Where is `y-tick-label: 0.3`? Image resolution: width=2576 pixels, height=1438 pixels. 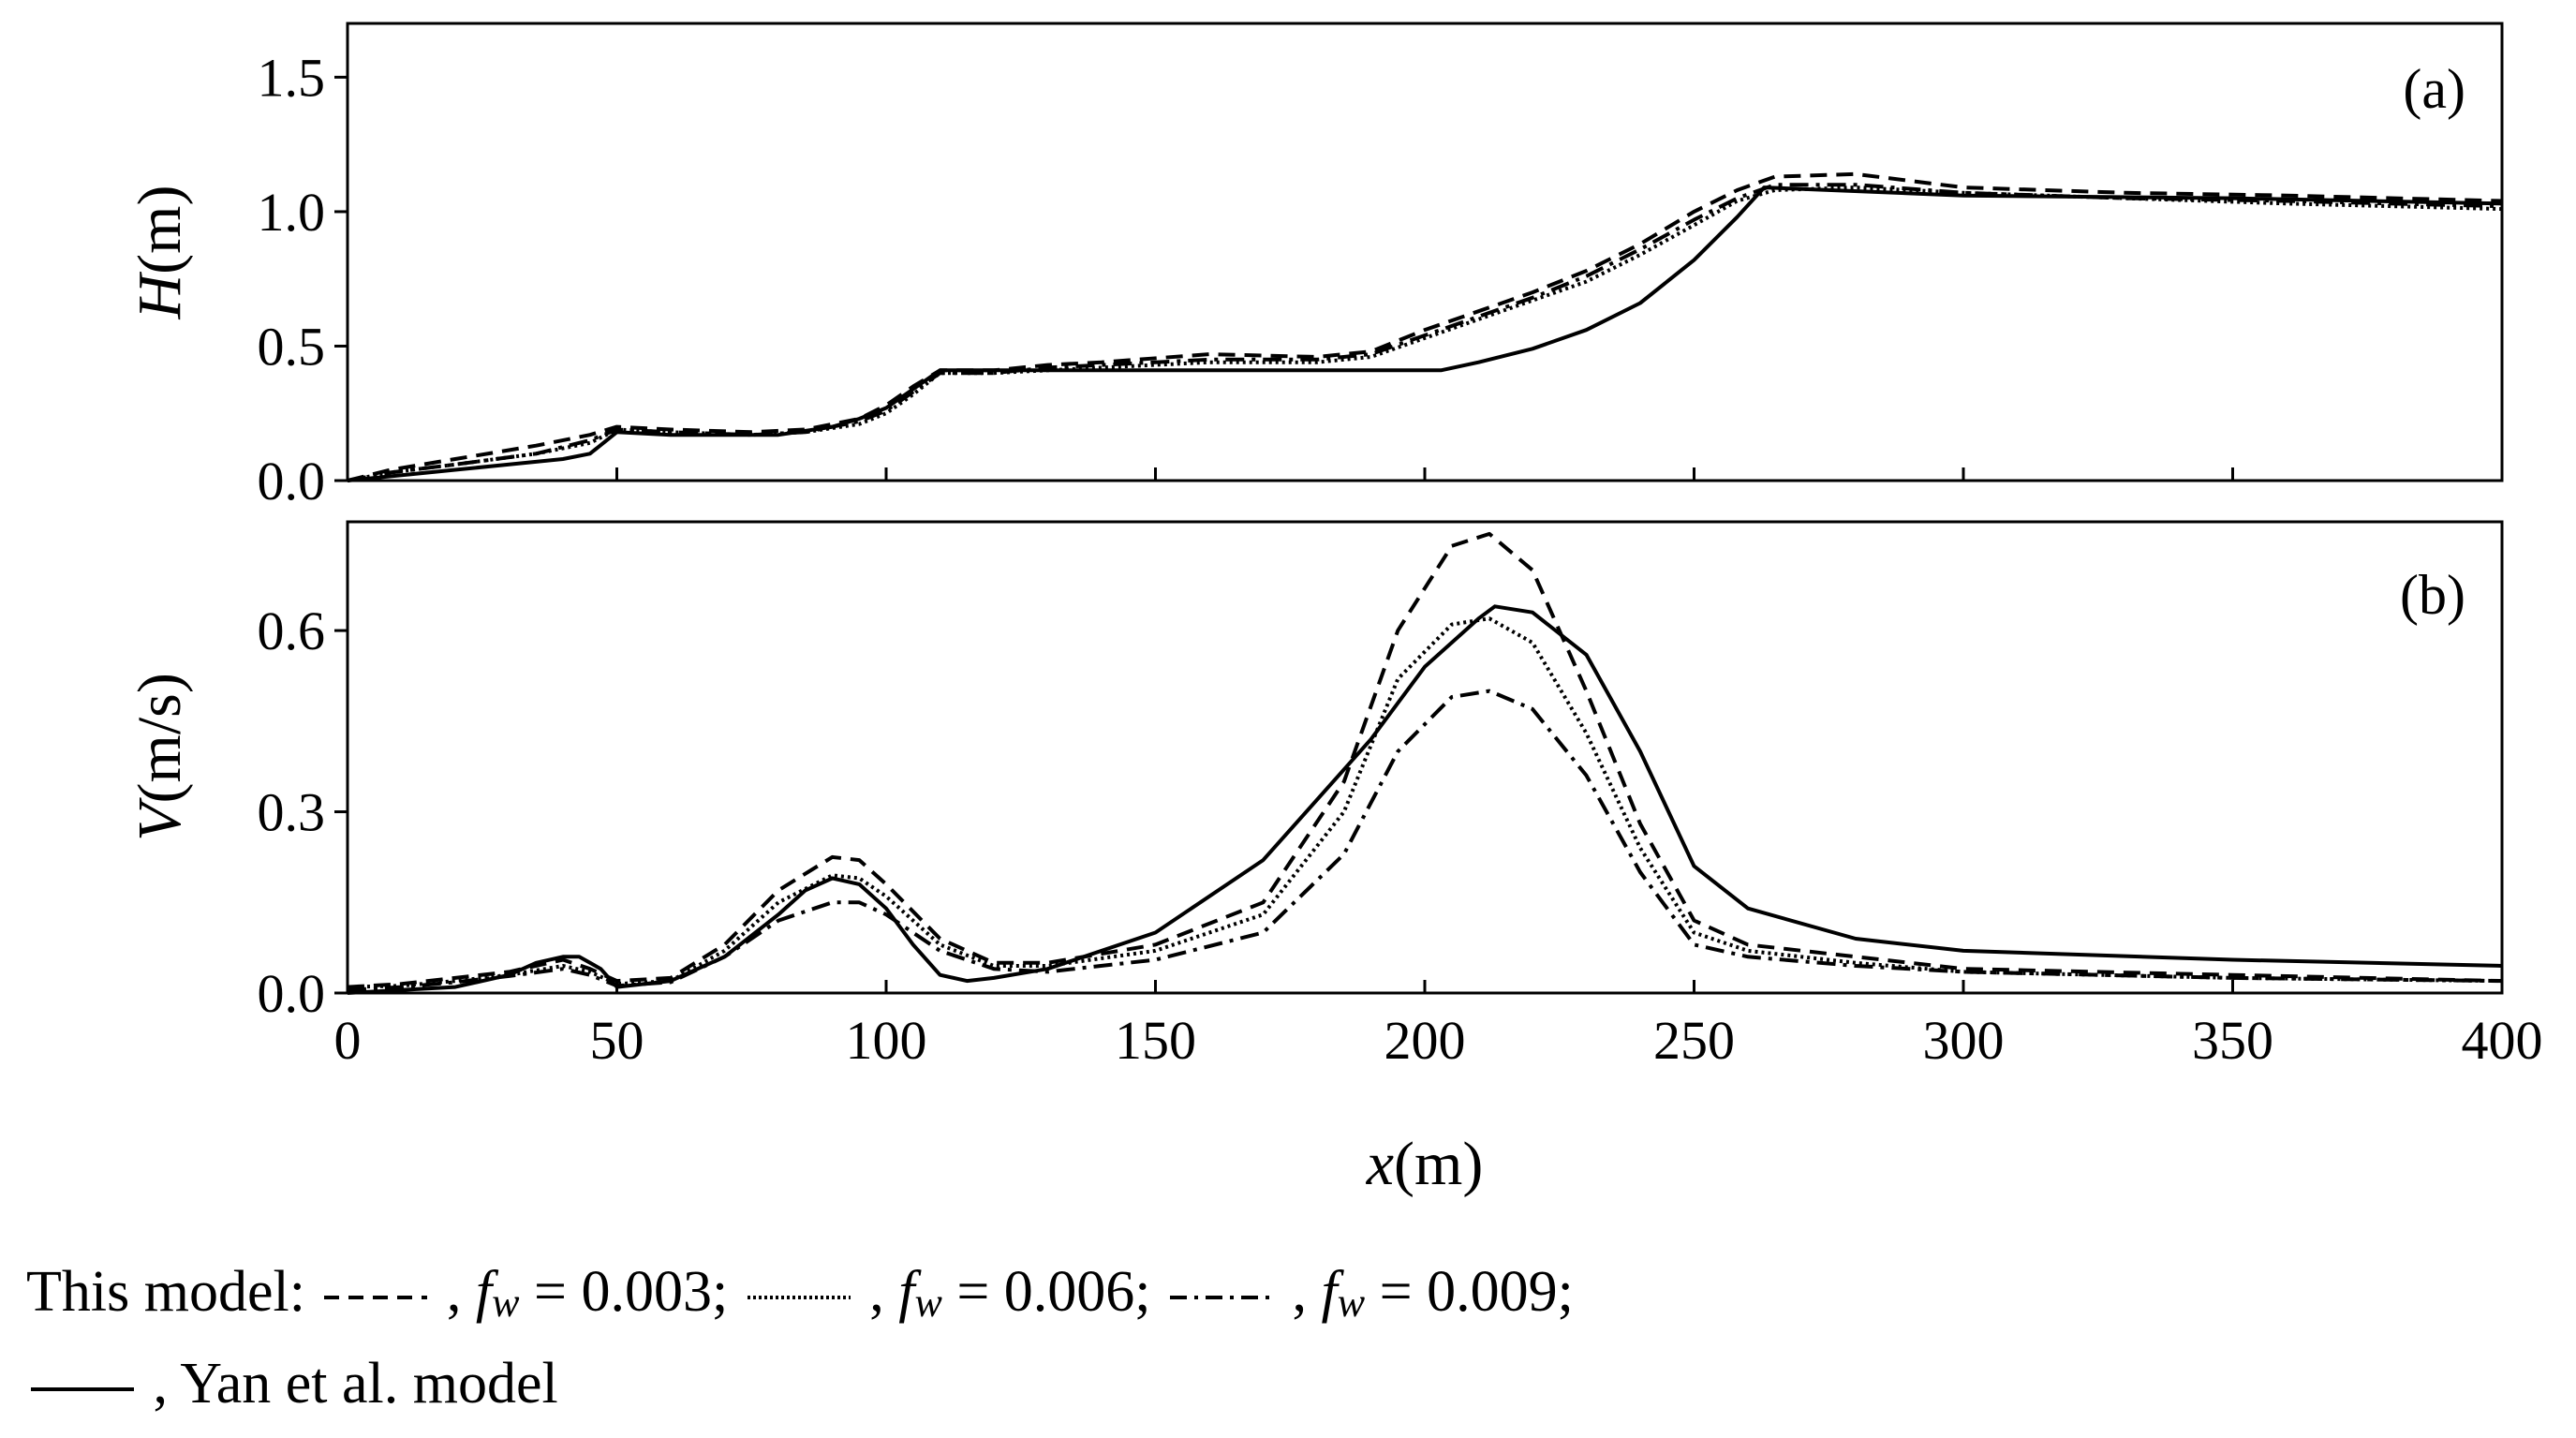
y-tick-label: 0.3 is located at coordinates (292, 812).